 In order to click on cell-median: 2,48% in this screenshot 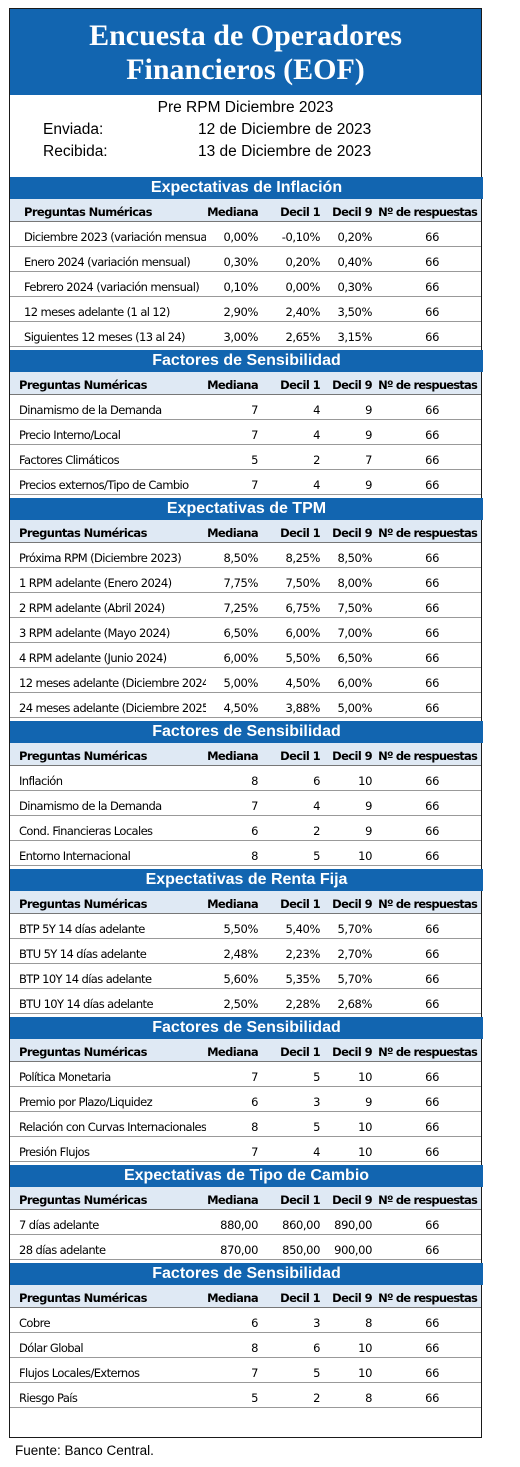, I will do `click(233, 951)`.